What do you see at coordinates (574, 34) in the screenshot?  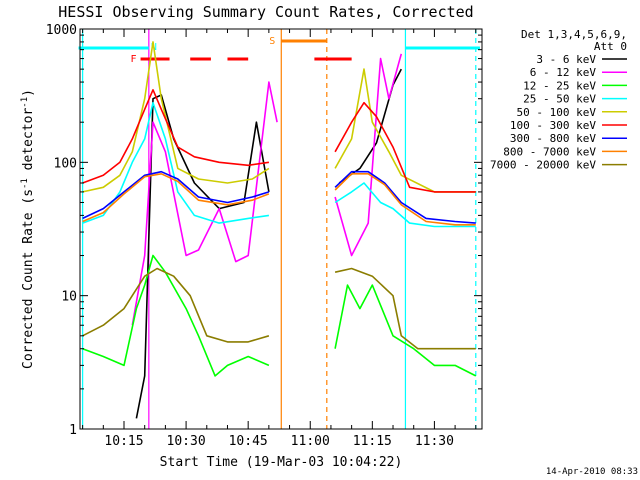 I see `legend-header-line1: Det 1,3,4,5,6,9,` at bounding box center [574, 34].